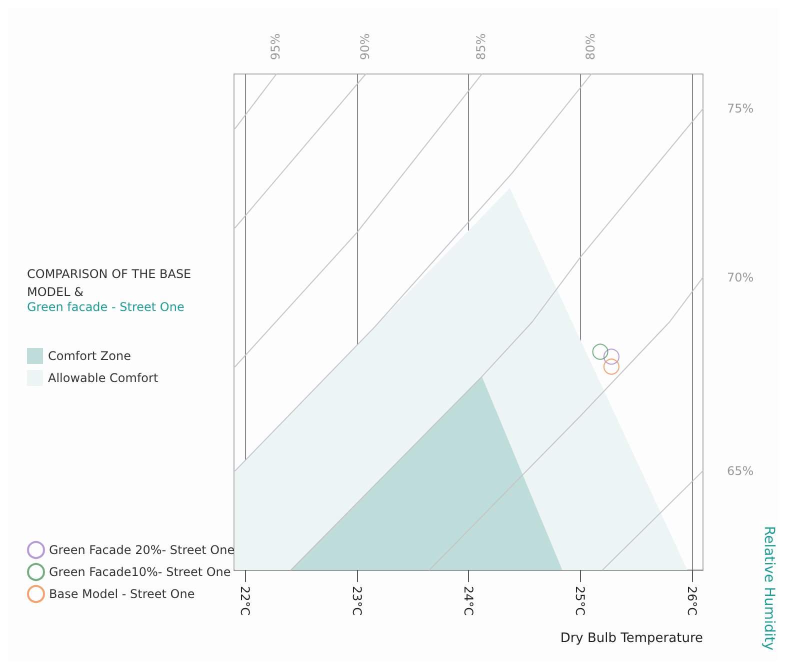 This screenshot has height=669, width=787. What do you see at coordinates (245, 601) in the screenshot?
I see `x-tick-label: 22°C` at bounding box center [245, 601].